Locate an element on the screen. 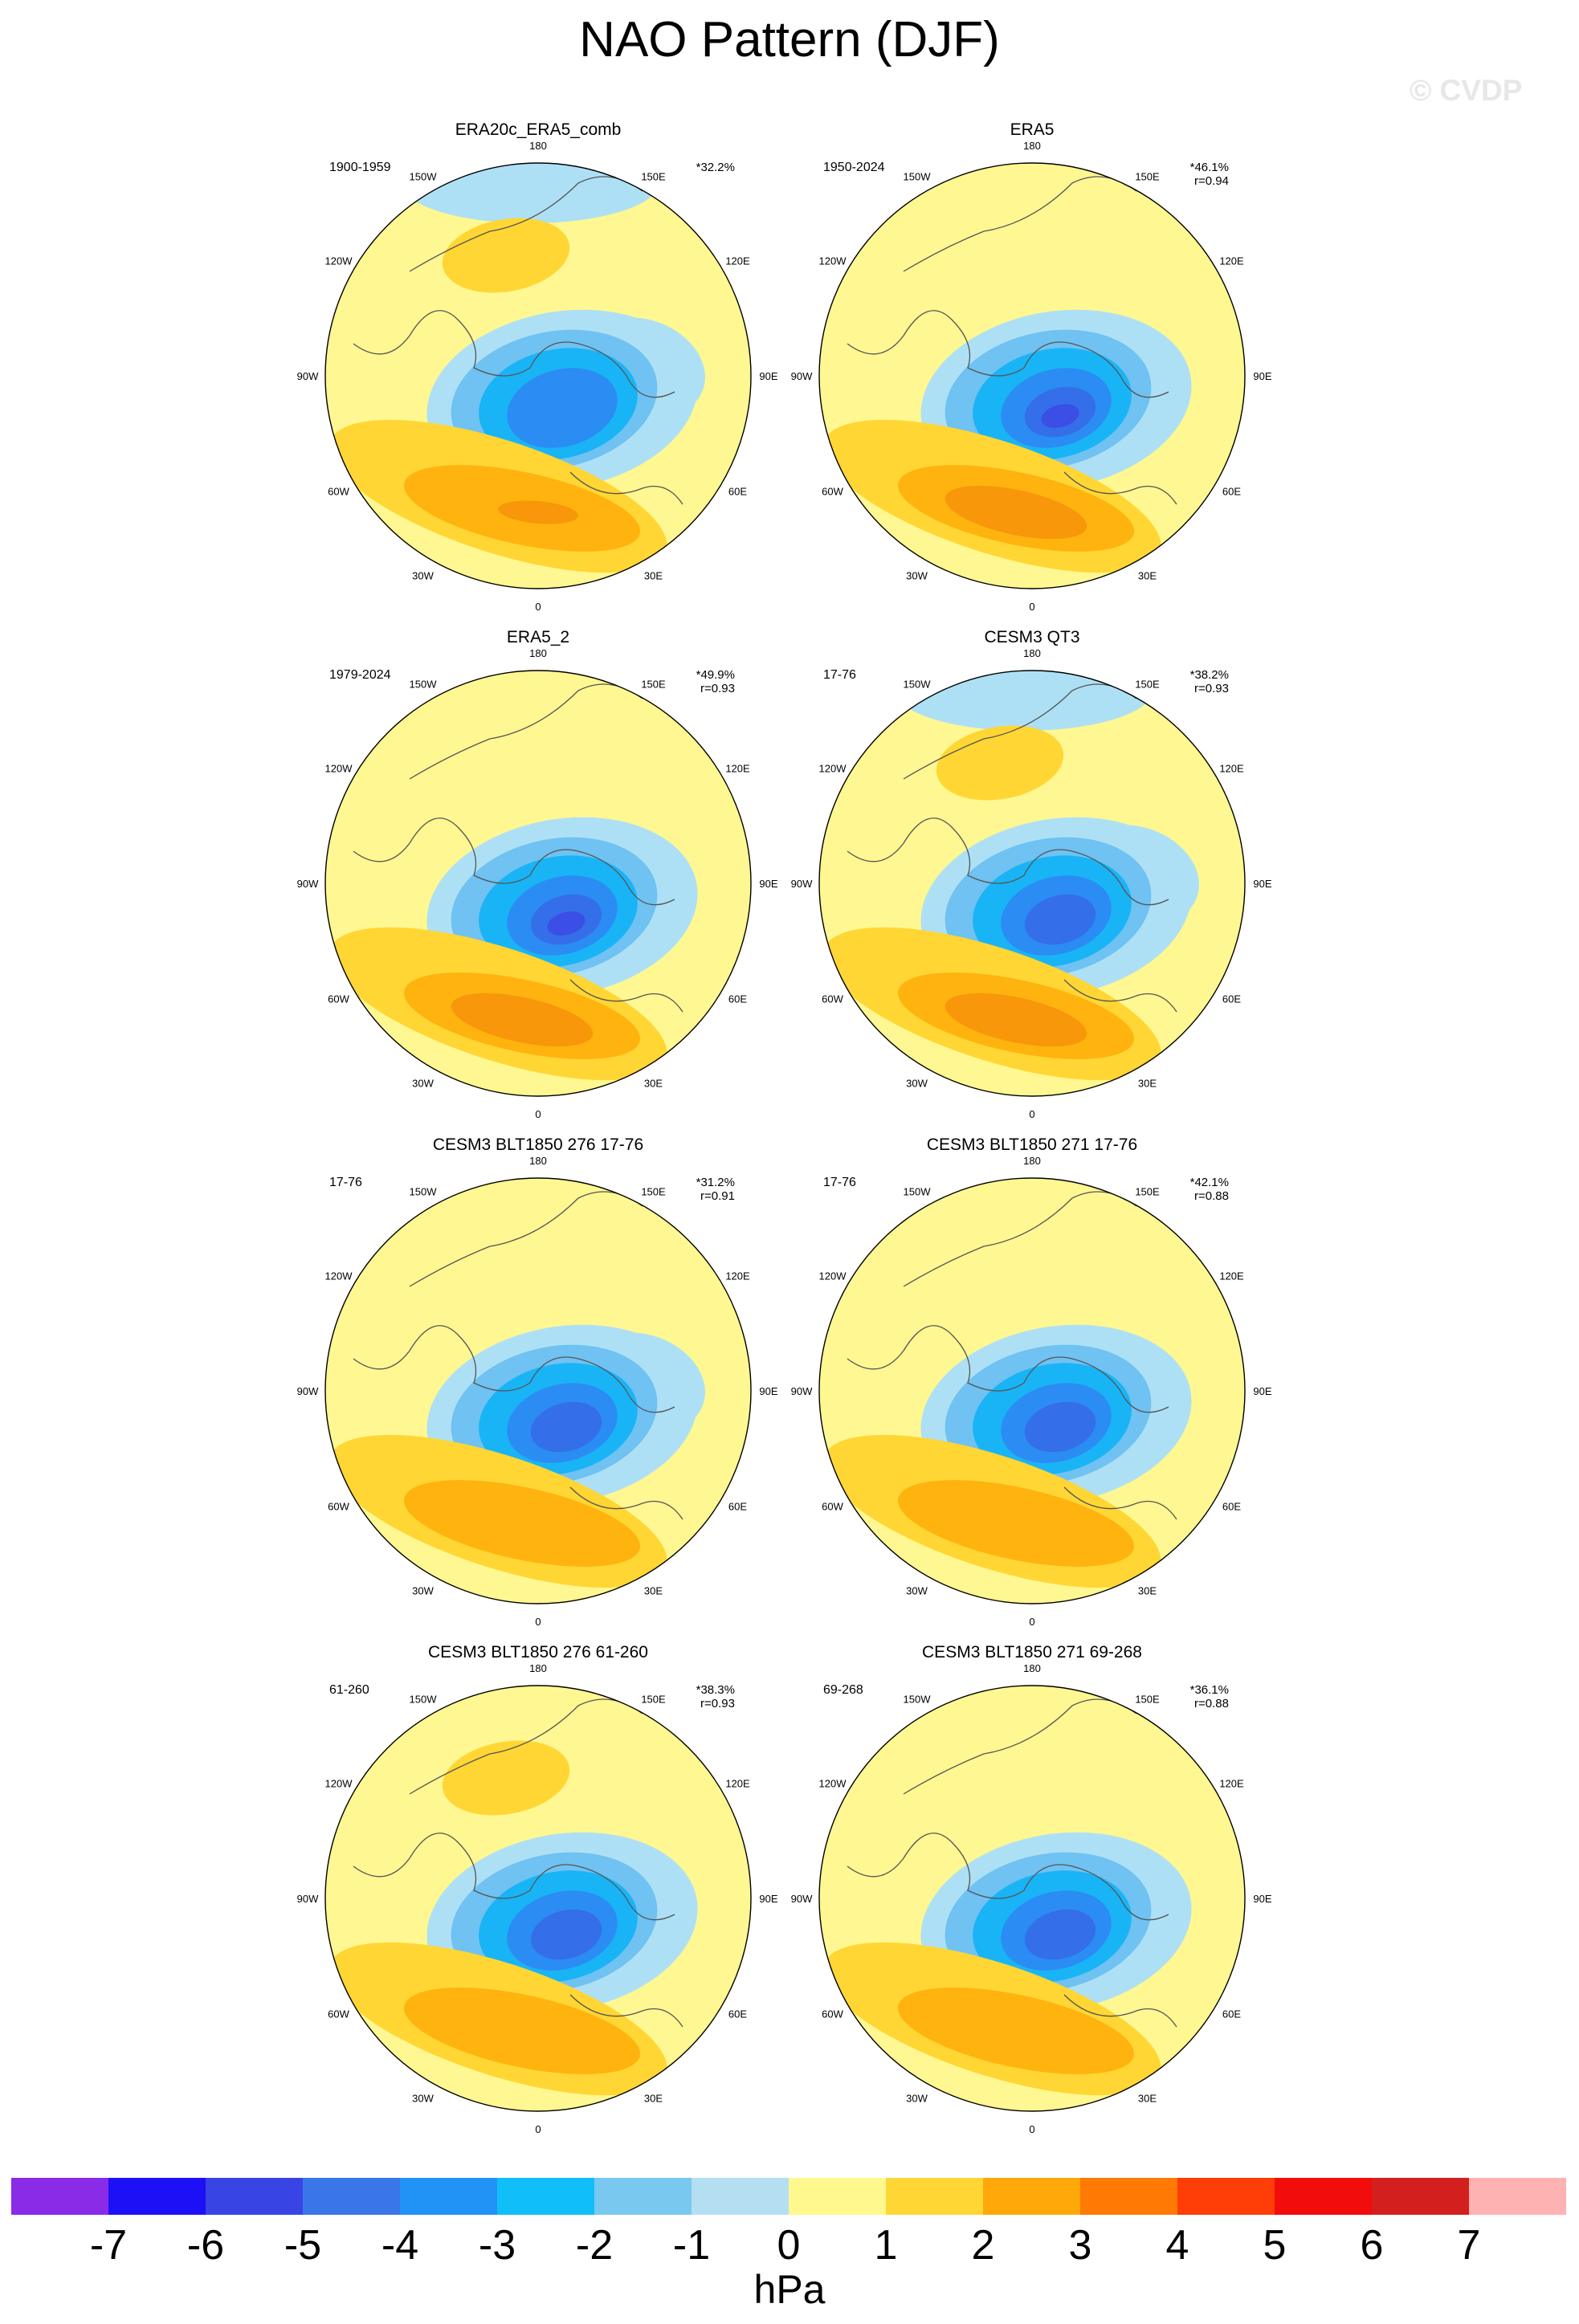 This screenshot has height=2324, width=1579. colorbar-tick-label: 5 is located at coordinates (1275, 2246).